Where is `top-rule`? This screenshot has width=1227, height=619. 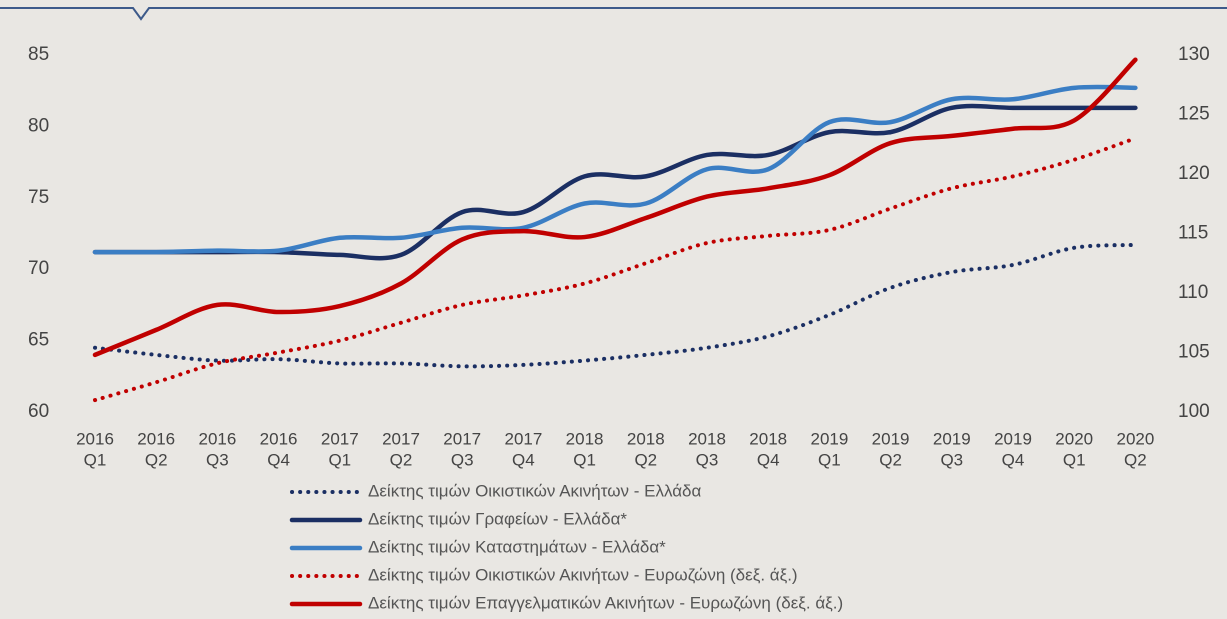
top-rule is located at coordinates (613, 14).